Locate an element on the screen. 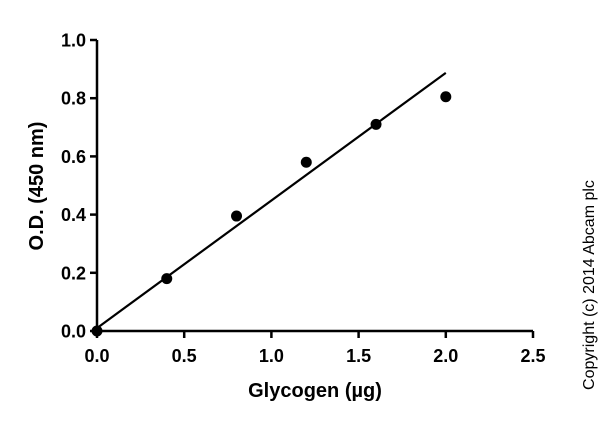  x-axis-title: Glycogen (µg) is located at coordinates (315, 391).